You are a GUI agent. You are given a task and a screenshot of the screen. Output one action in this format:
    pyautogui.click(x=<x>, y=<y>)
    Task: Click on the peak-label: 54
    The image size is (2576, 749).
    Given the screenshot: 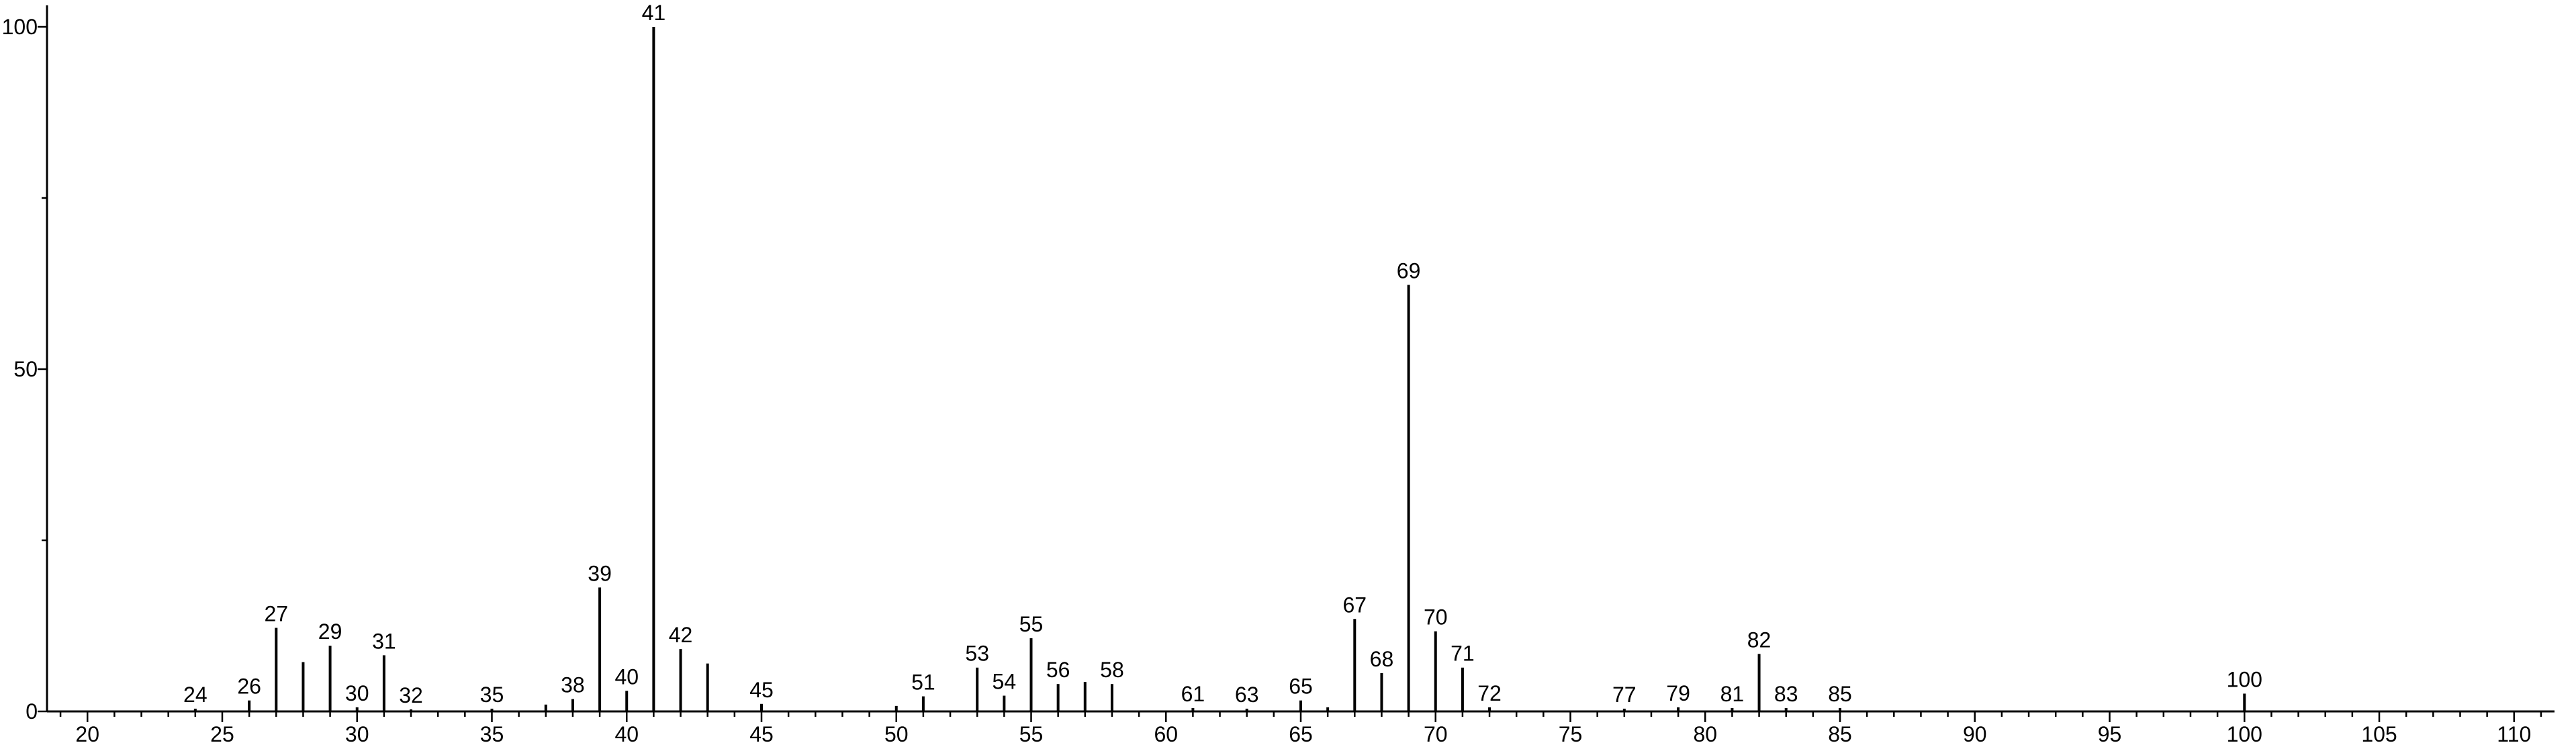 What is the action you would take?
    pyautogui.click(x=1005, y=682)
    